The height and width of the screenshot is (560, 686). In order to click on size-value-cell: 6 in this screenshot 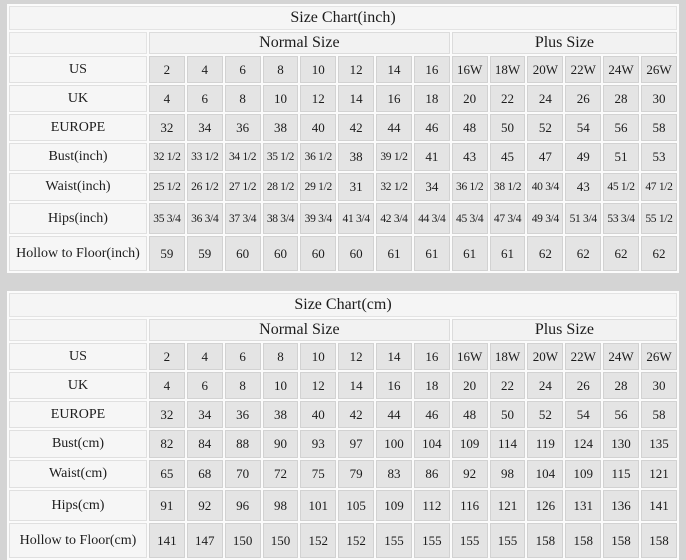, I will do `click(242, 69)`.